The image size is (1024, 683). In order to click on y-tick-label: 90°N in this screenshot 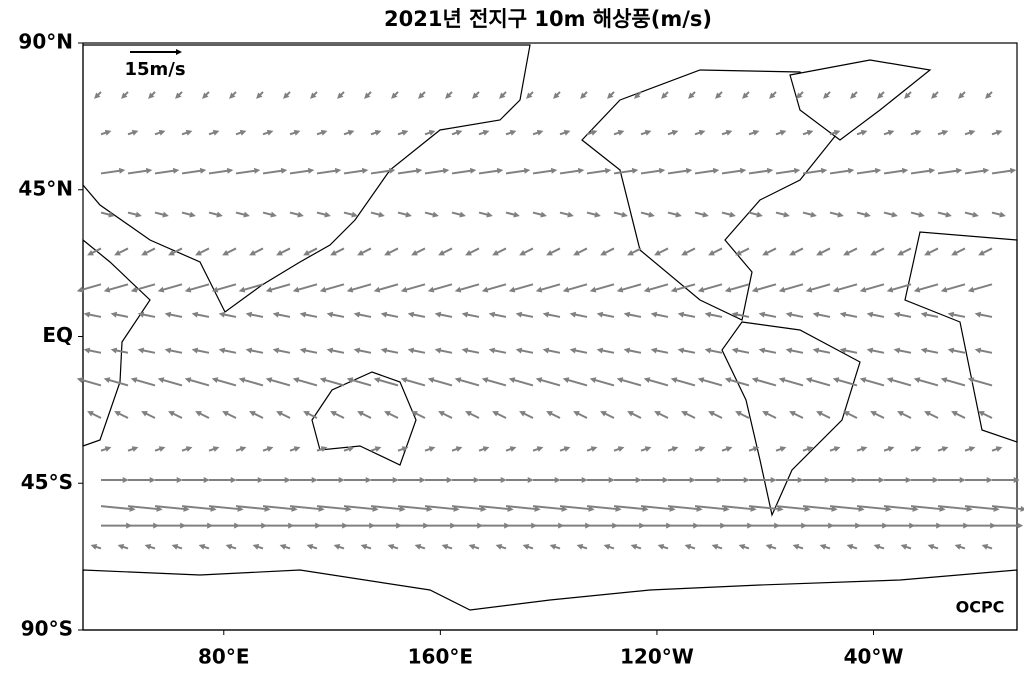, I will do `click(45, 42)`.